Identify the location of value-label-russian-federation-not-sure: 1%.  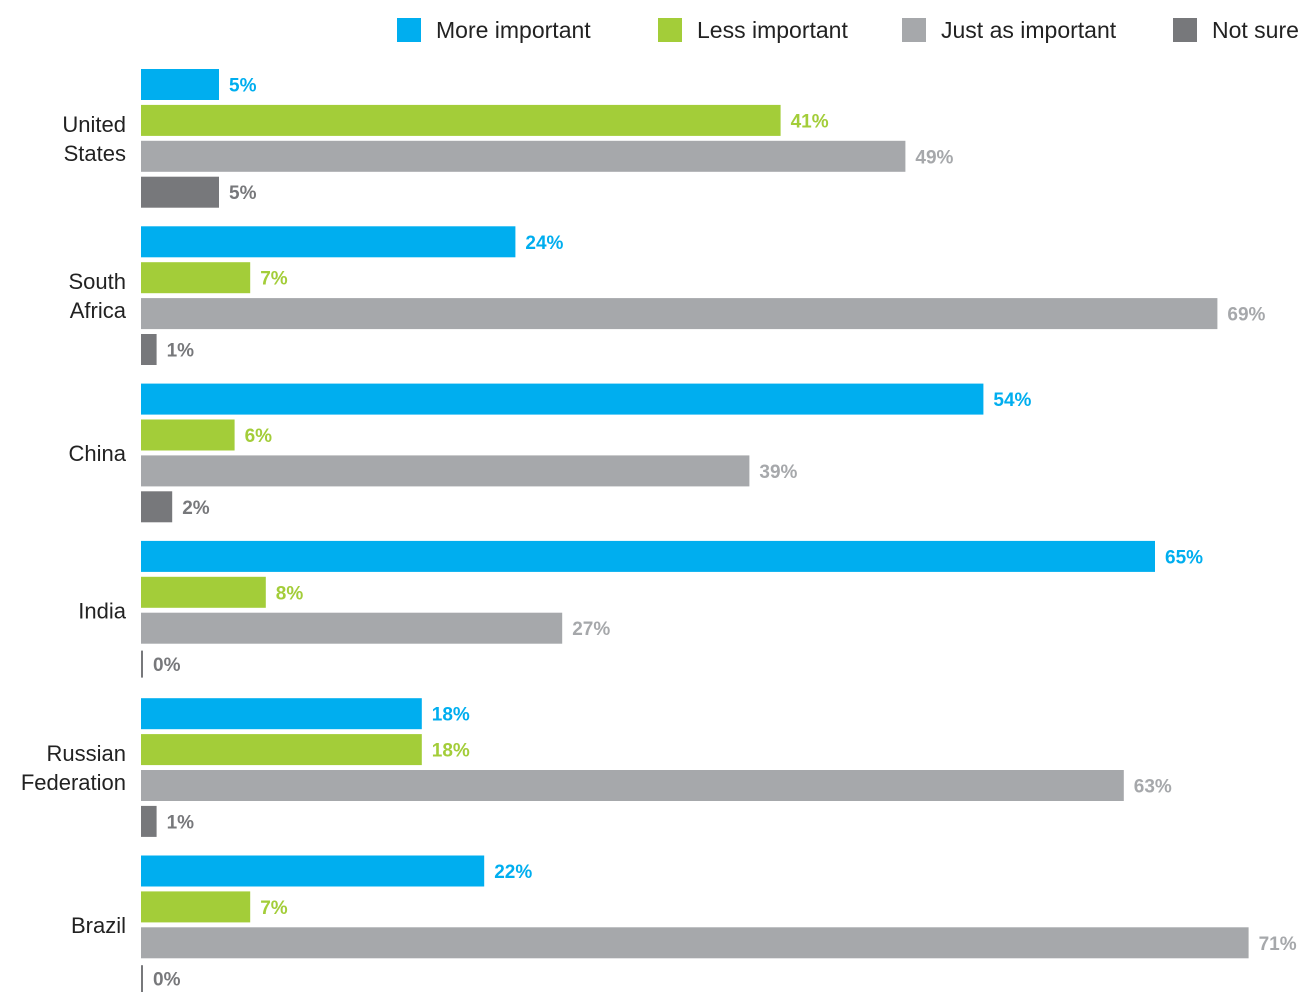
(181, 822).